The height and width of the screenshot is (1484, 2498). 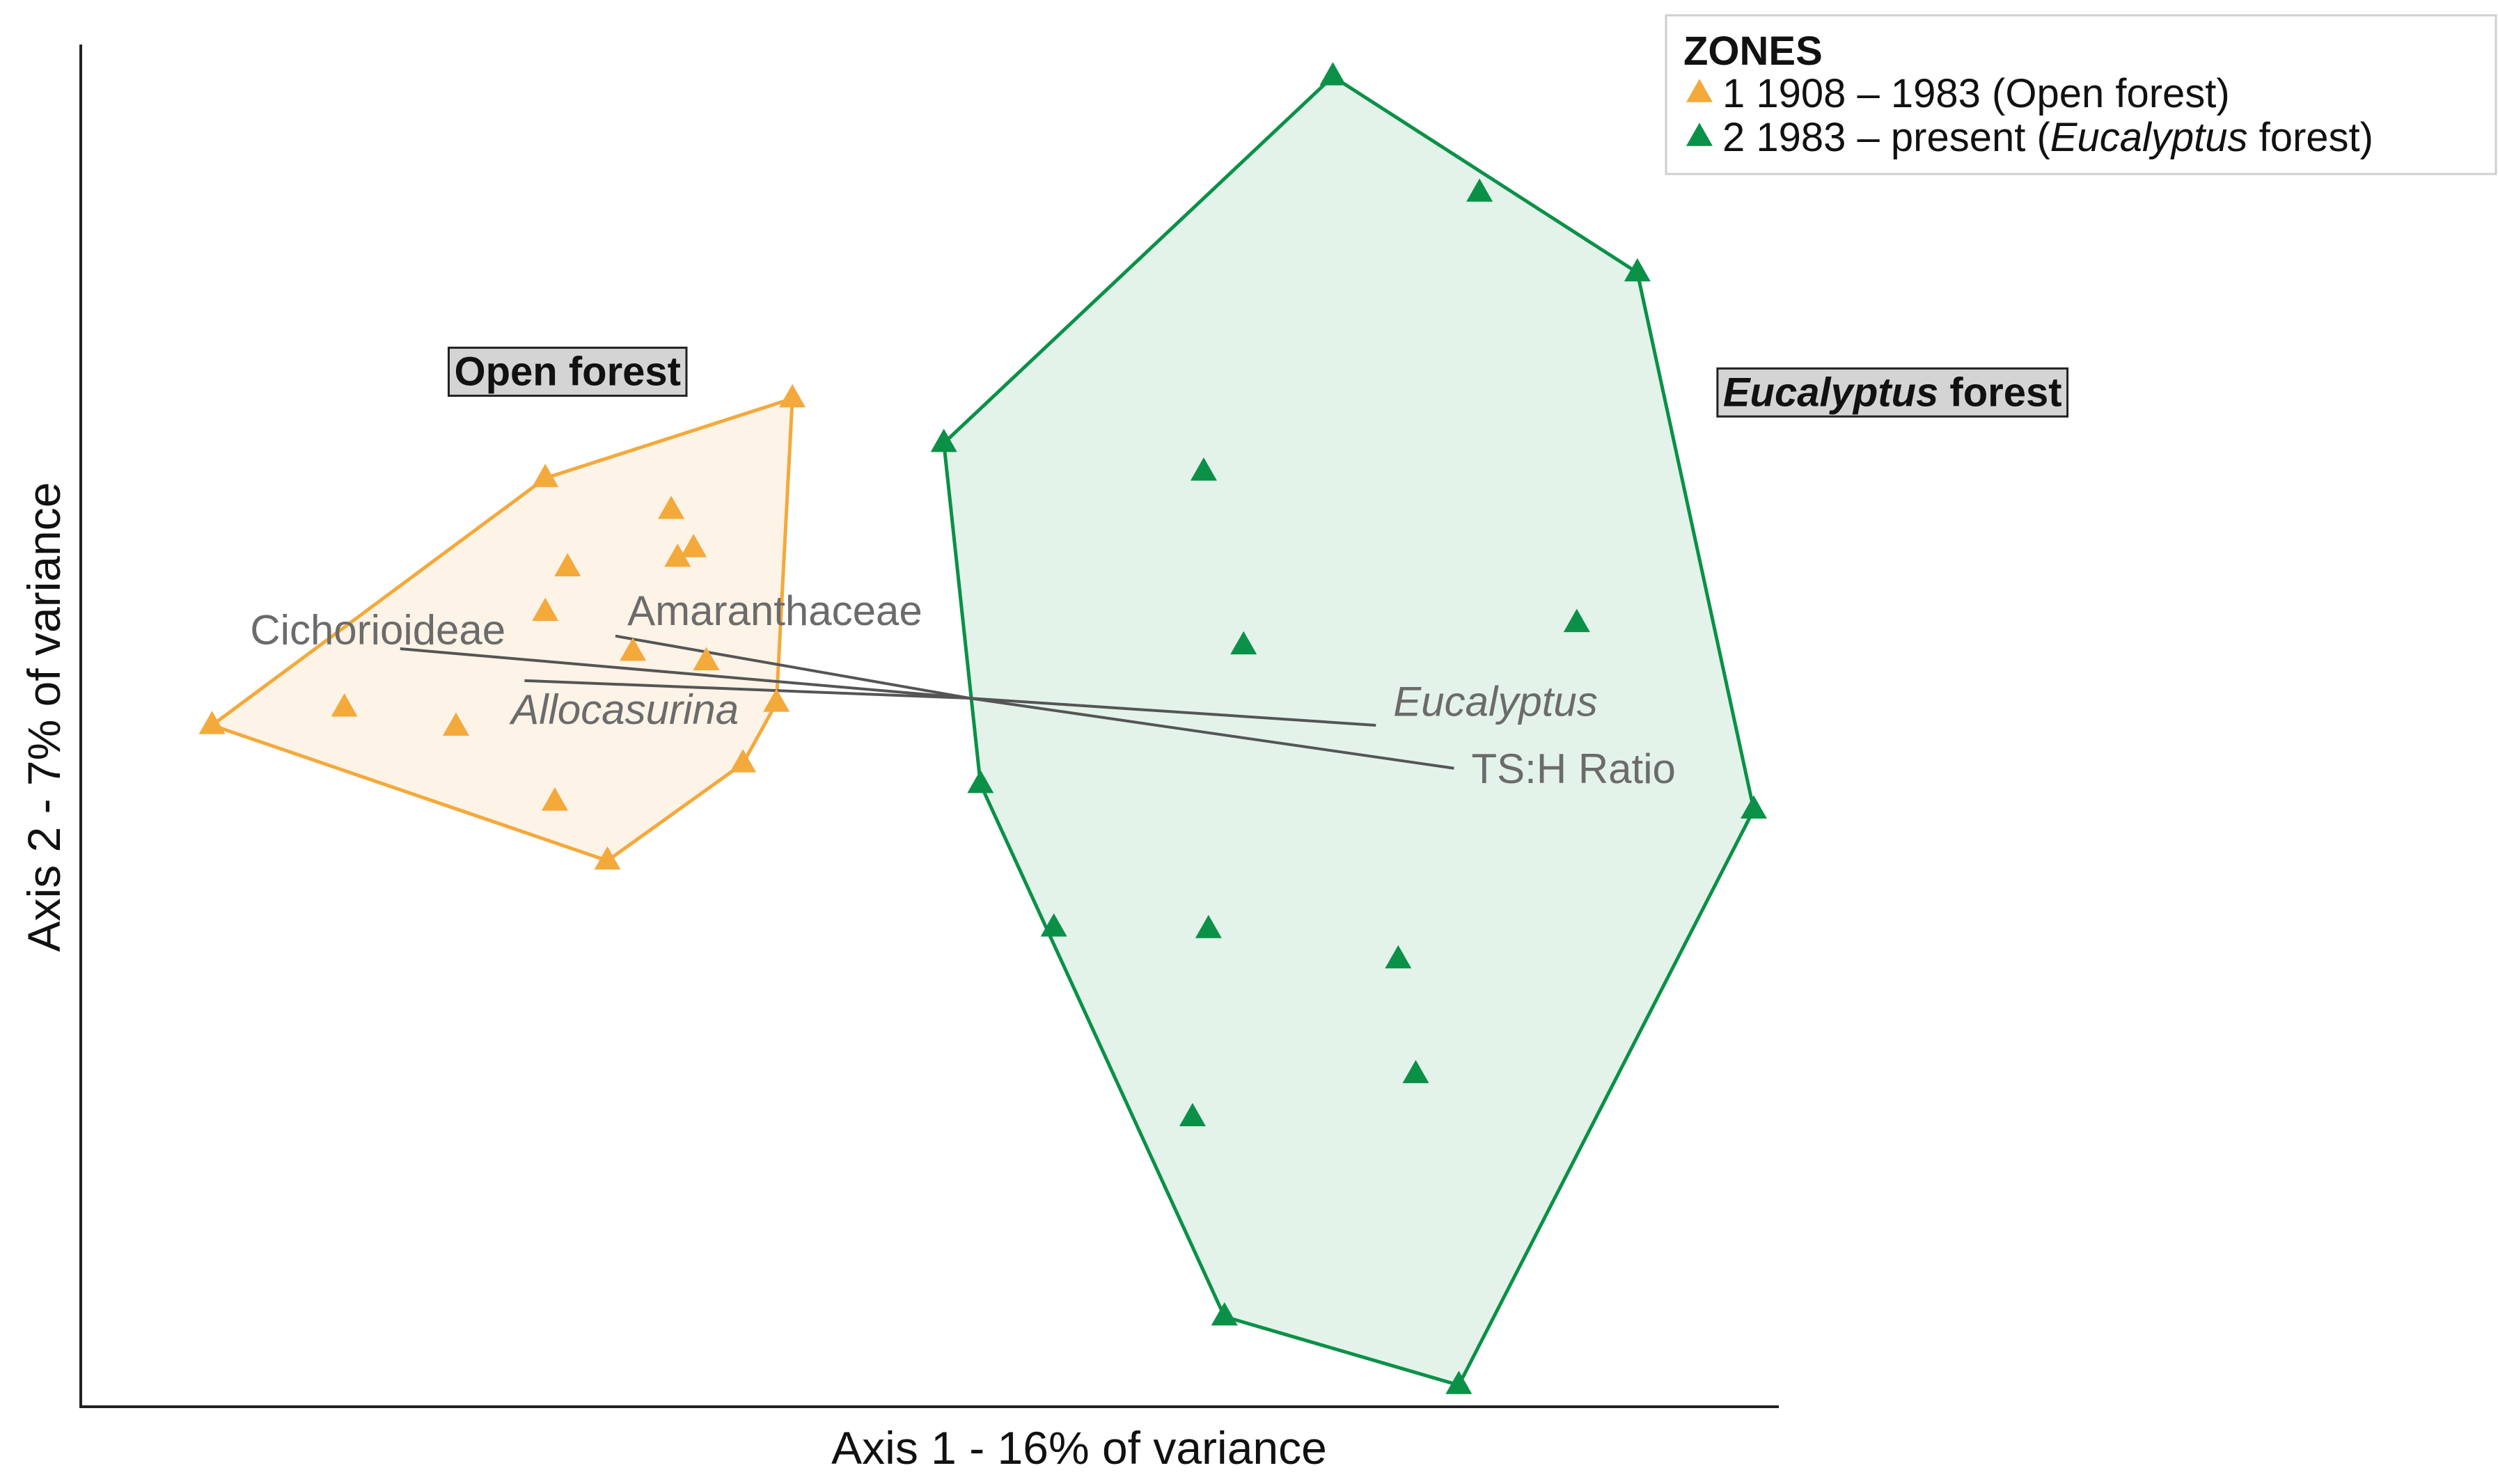 I want to click on zone-label: Eucalyptus forest, so click(x=1892, y=392).